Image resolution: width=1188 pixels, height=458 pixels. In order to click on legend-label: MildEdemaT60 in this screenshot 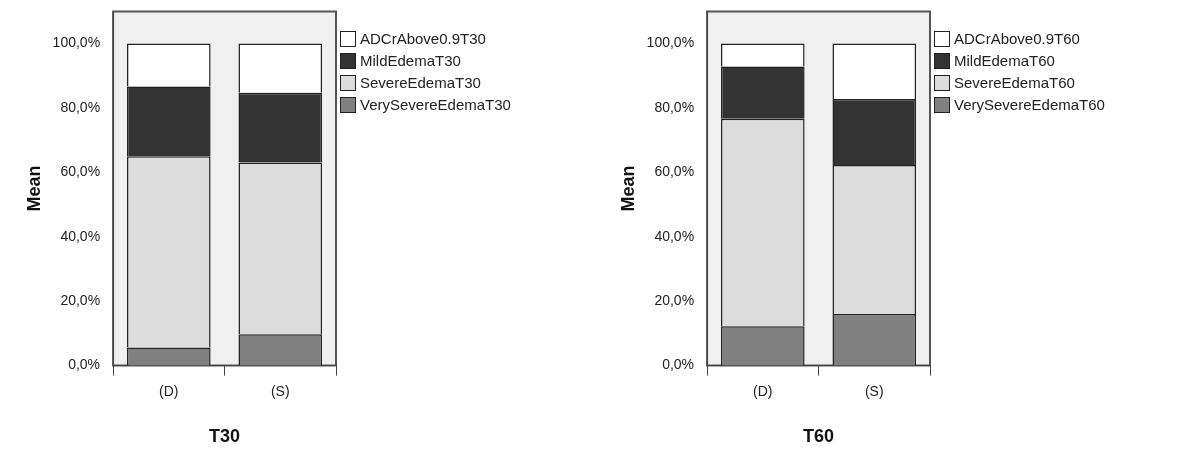, I will do `click(1004, 60)`.